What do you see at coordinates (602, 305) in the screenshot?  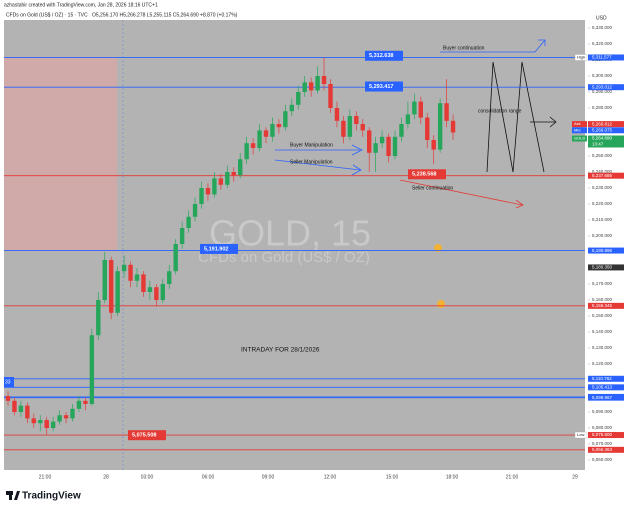 I see `axis-label: 5,156.345` at bounding box center [602, 305].